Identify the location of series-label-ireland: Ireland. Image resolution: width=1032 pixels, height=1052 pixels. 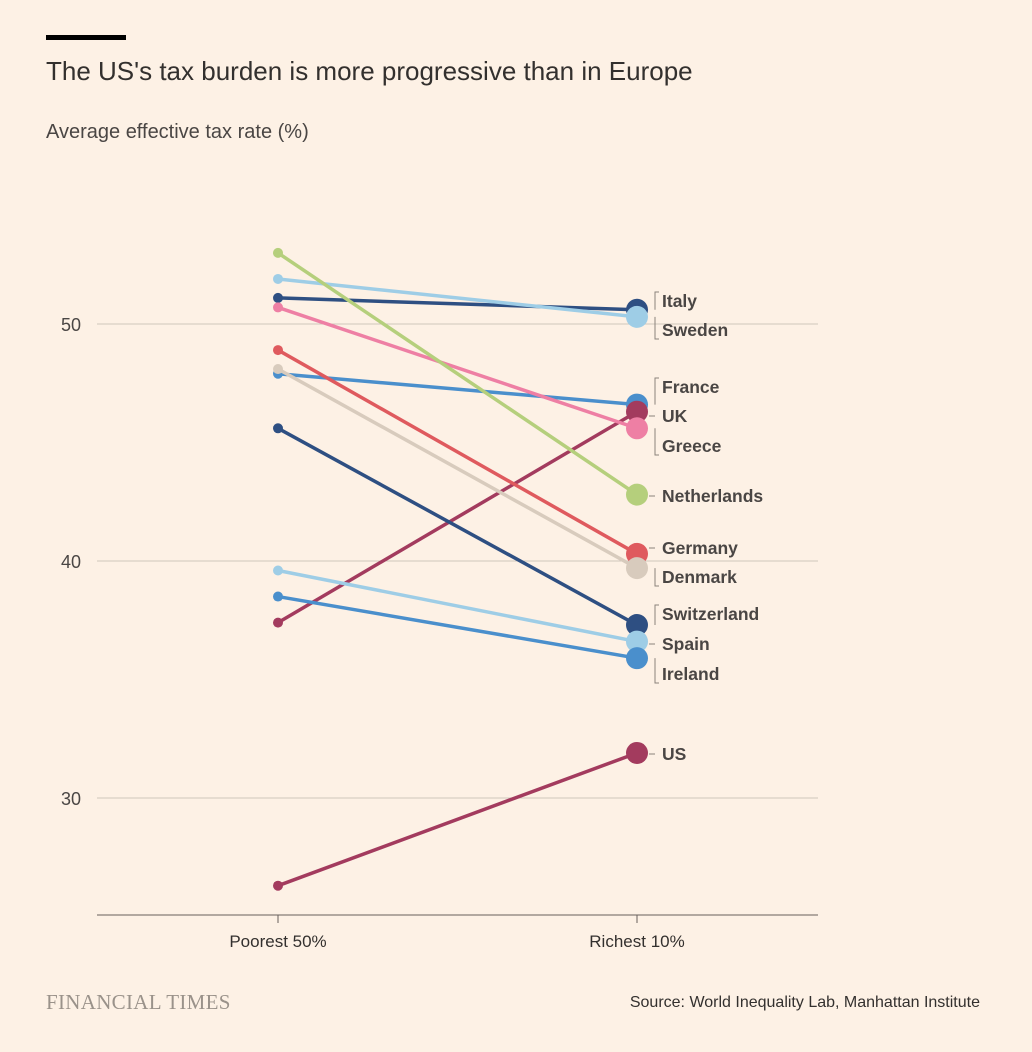
(690, 674).